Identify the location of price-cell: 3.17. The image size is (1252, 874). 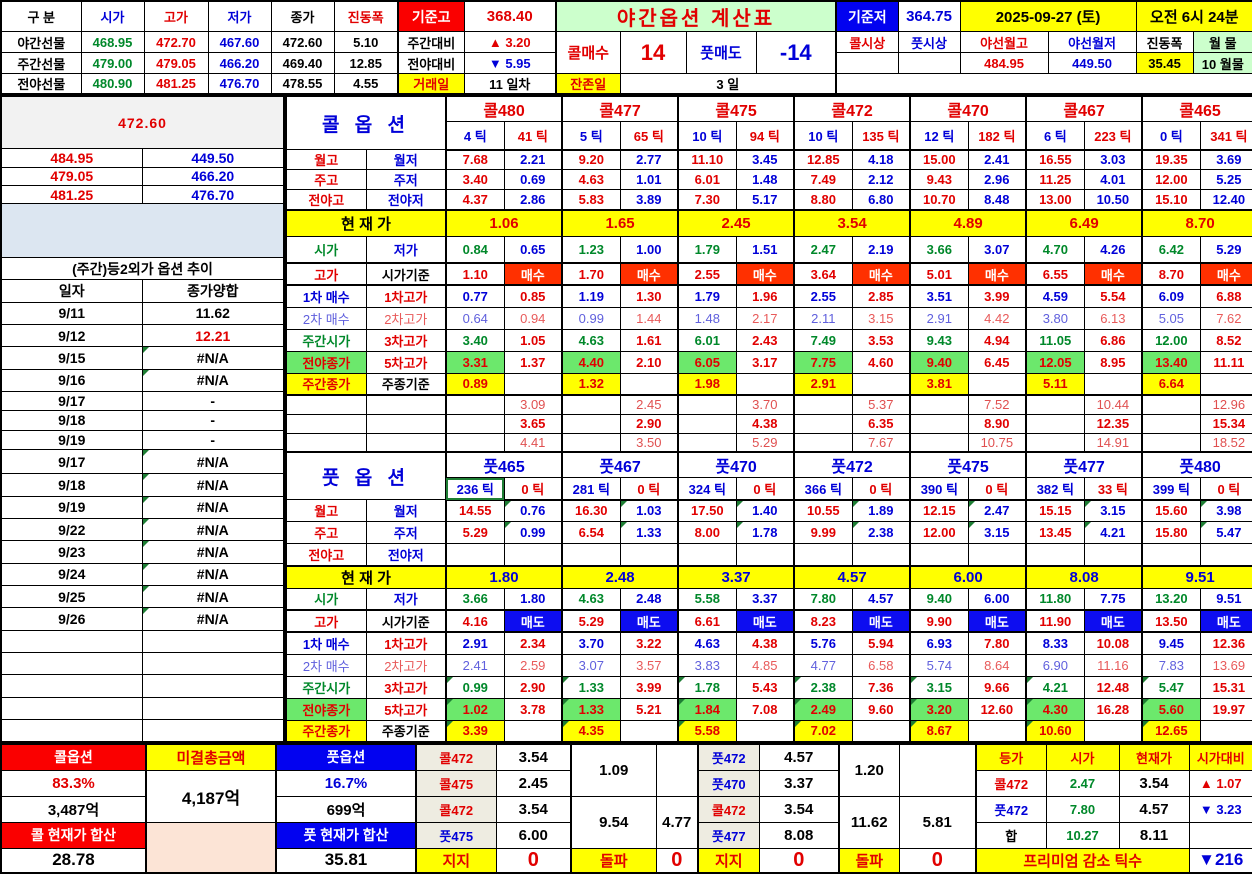
(765, 362).